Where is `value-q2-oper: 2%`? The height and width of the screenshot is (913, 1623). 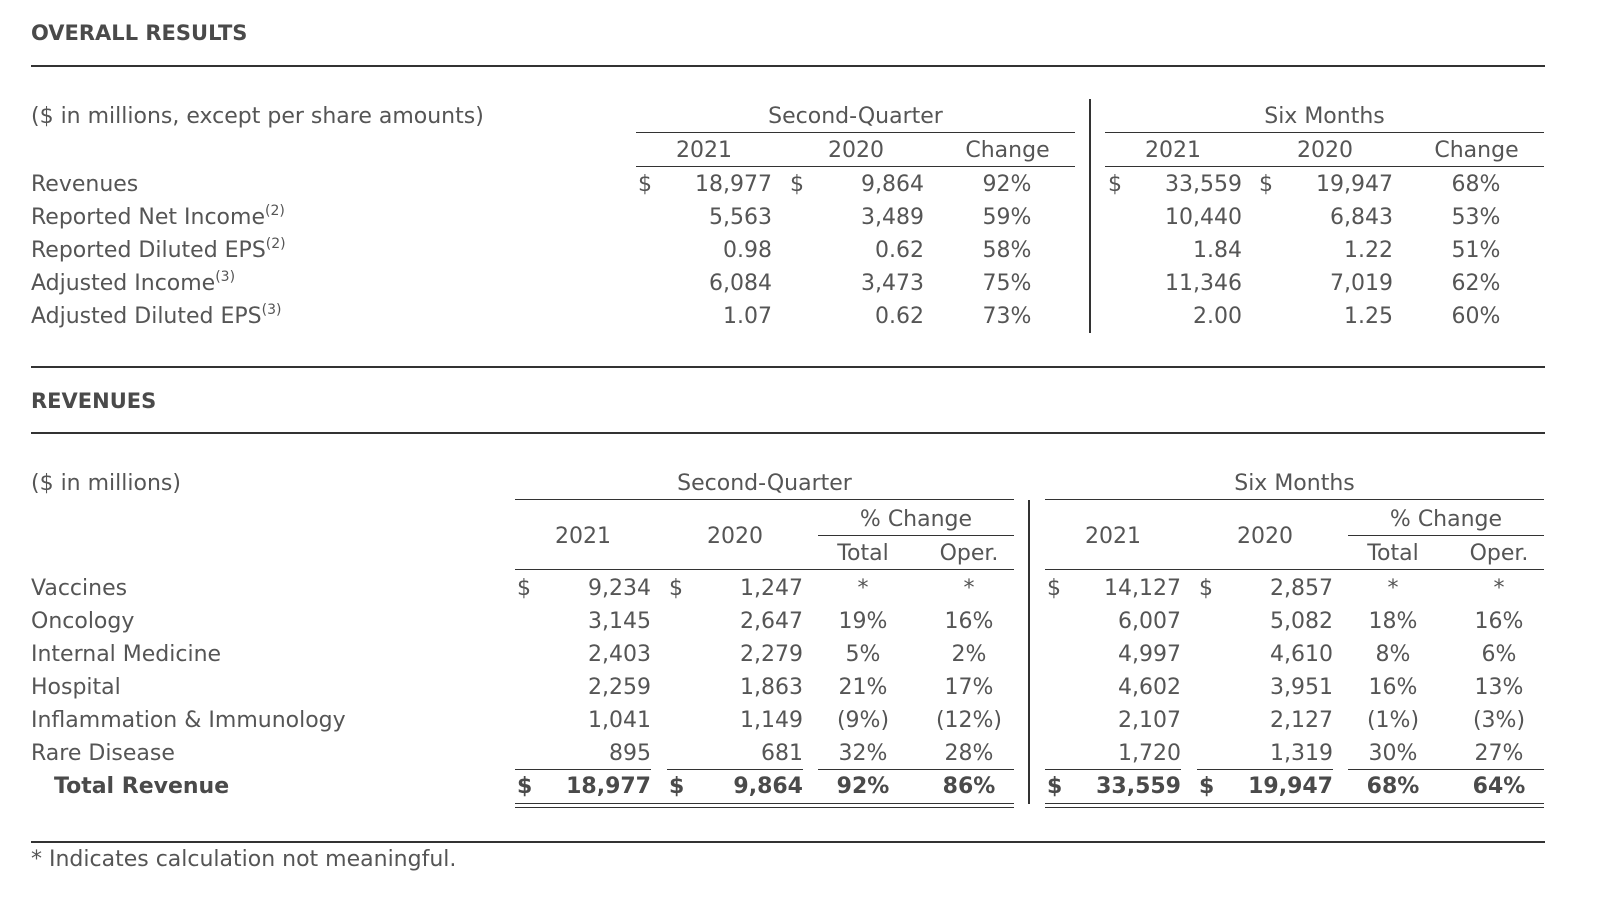
value-q2-oper: 2% is located at coordinates (969, 654).